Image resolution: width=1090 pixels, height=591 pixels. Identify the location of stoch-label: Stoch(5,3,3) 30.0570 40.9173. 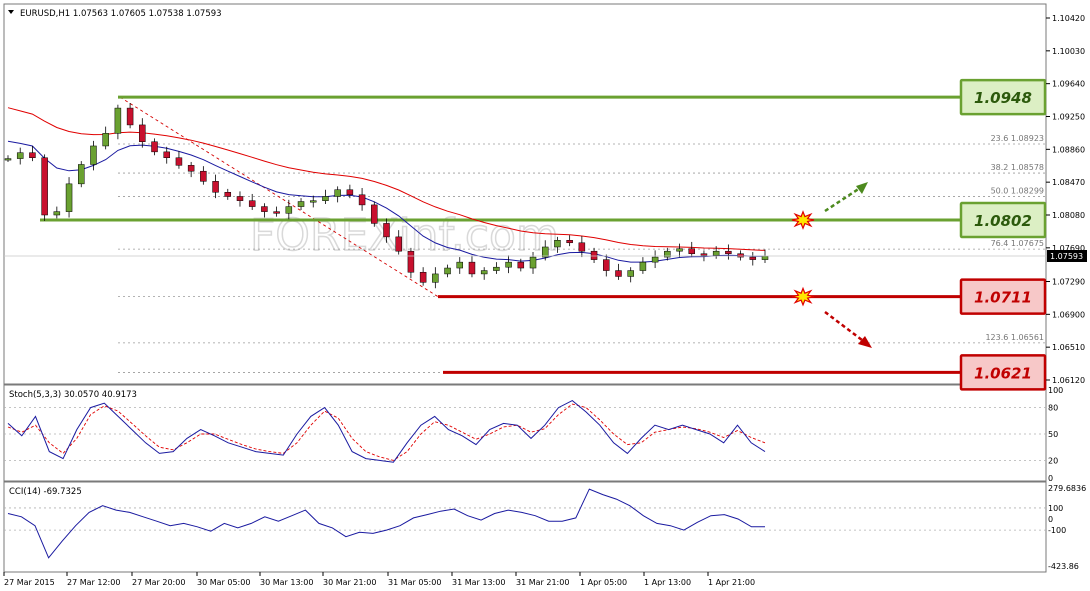
(73, 395).